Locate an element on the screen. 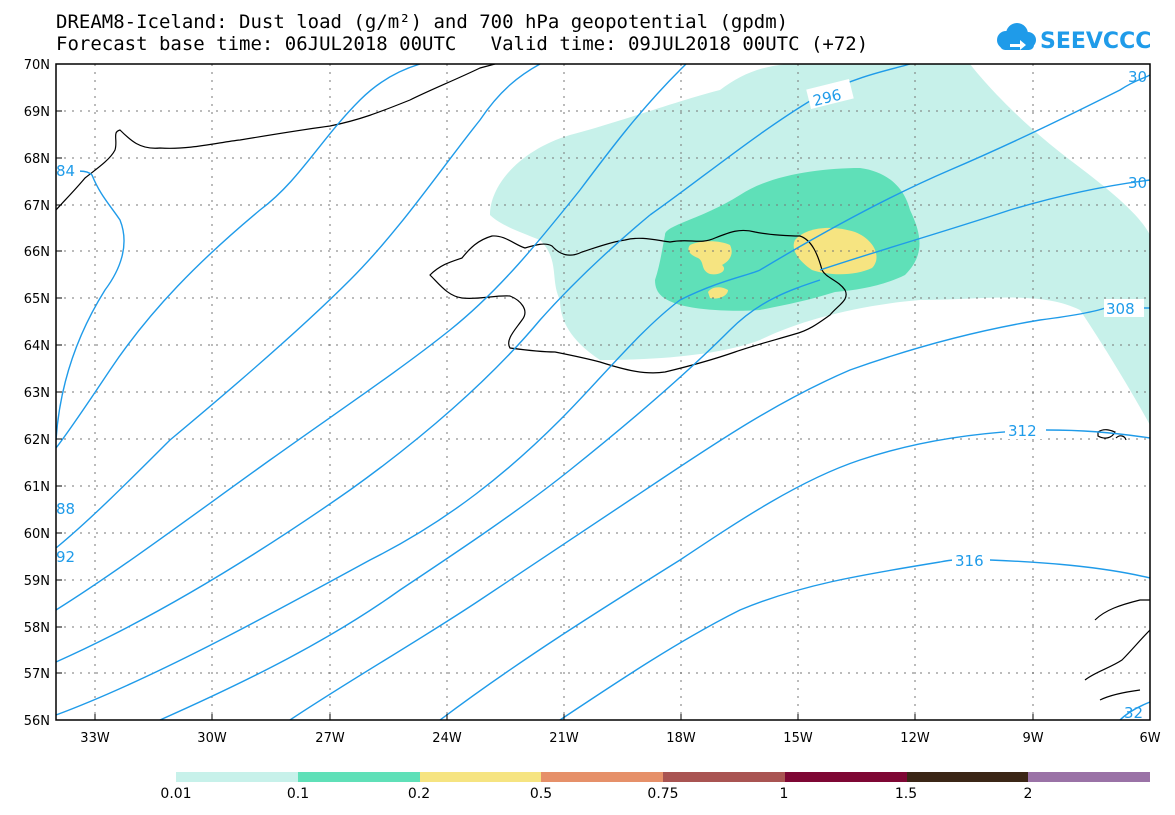 This screenshot has width=1175, height=815. contour-label-320: 32 is located at coordinates (1133, 713).